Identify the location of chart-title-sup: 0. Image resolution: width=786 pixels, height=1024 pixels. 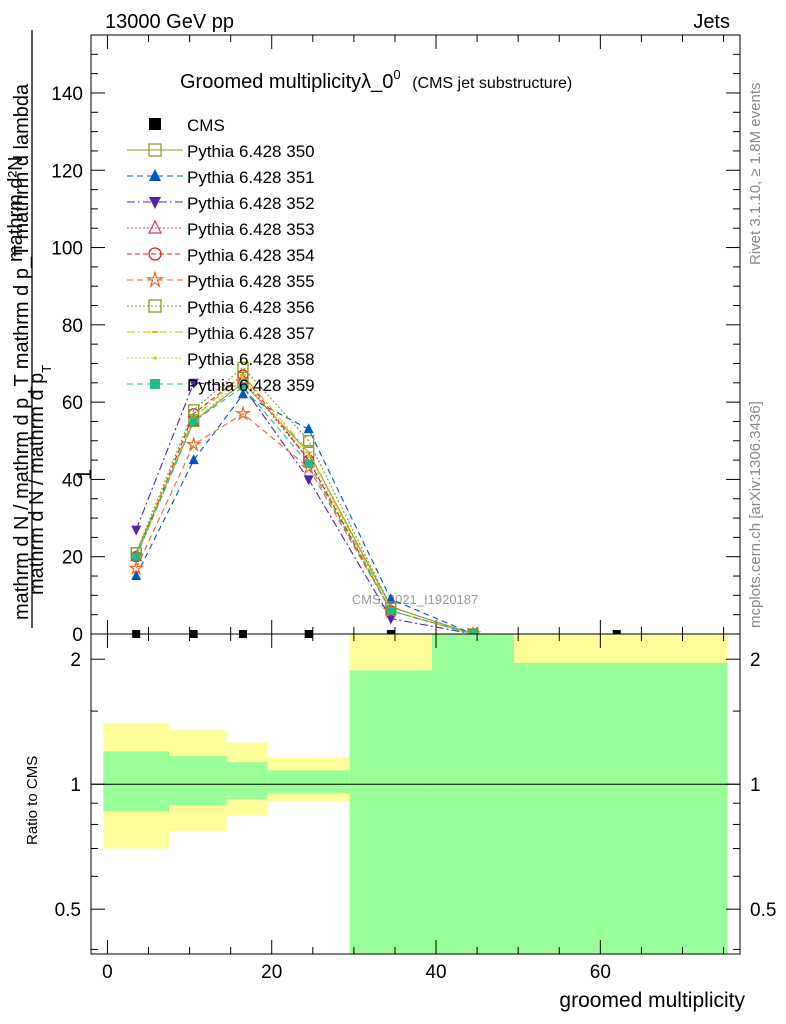
(396, 74).